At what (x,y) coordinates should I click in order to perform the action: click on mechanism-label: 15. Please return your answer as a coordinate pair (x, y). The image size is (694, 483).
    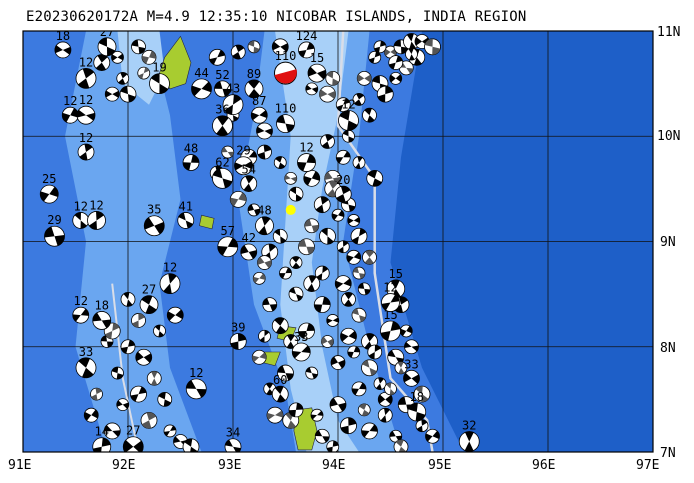
    Looking at the image, I should click on (396, 274).